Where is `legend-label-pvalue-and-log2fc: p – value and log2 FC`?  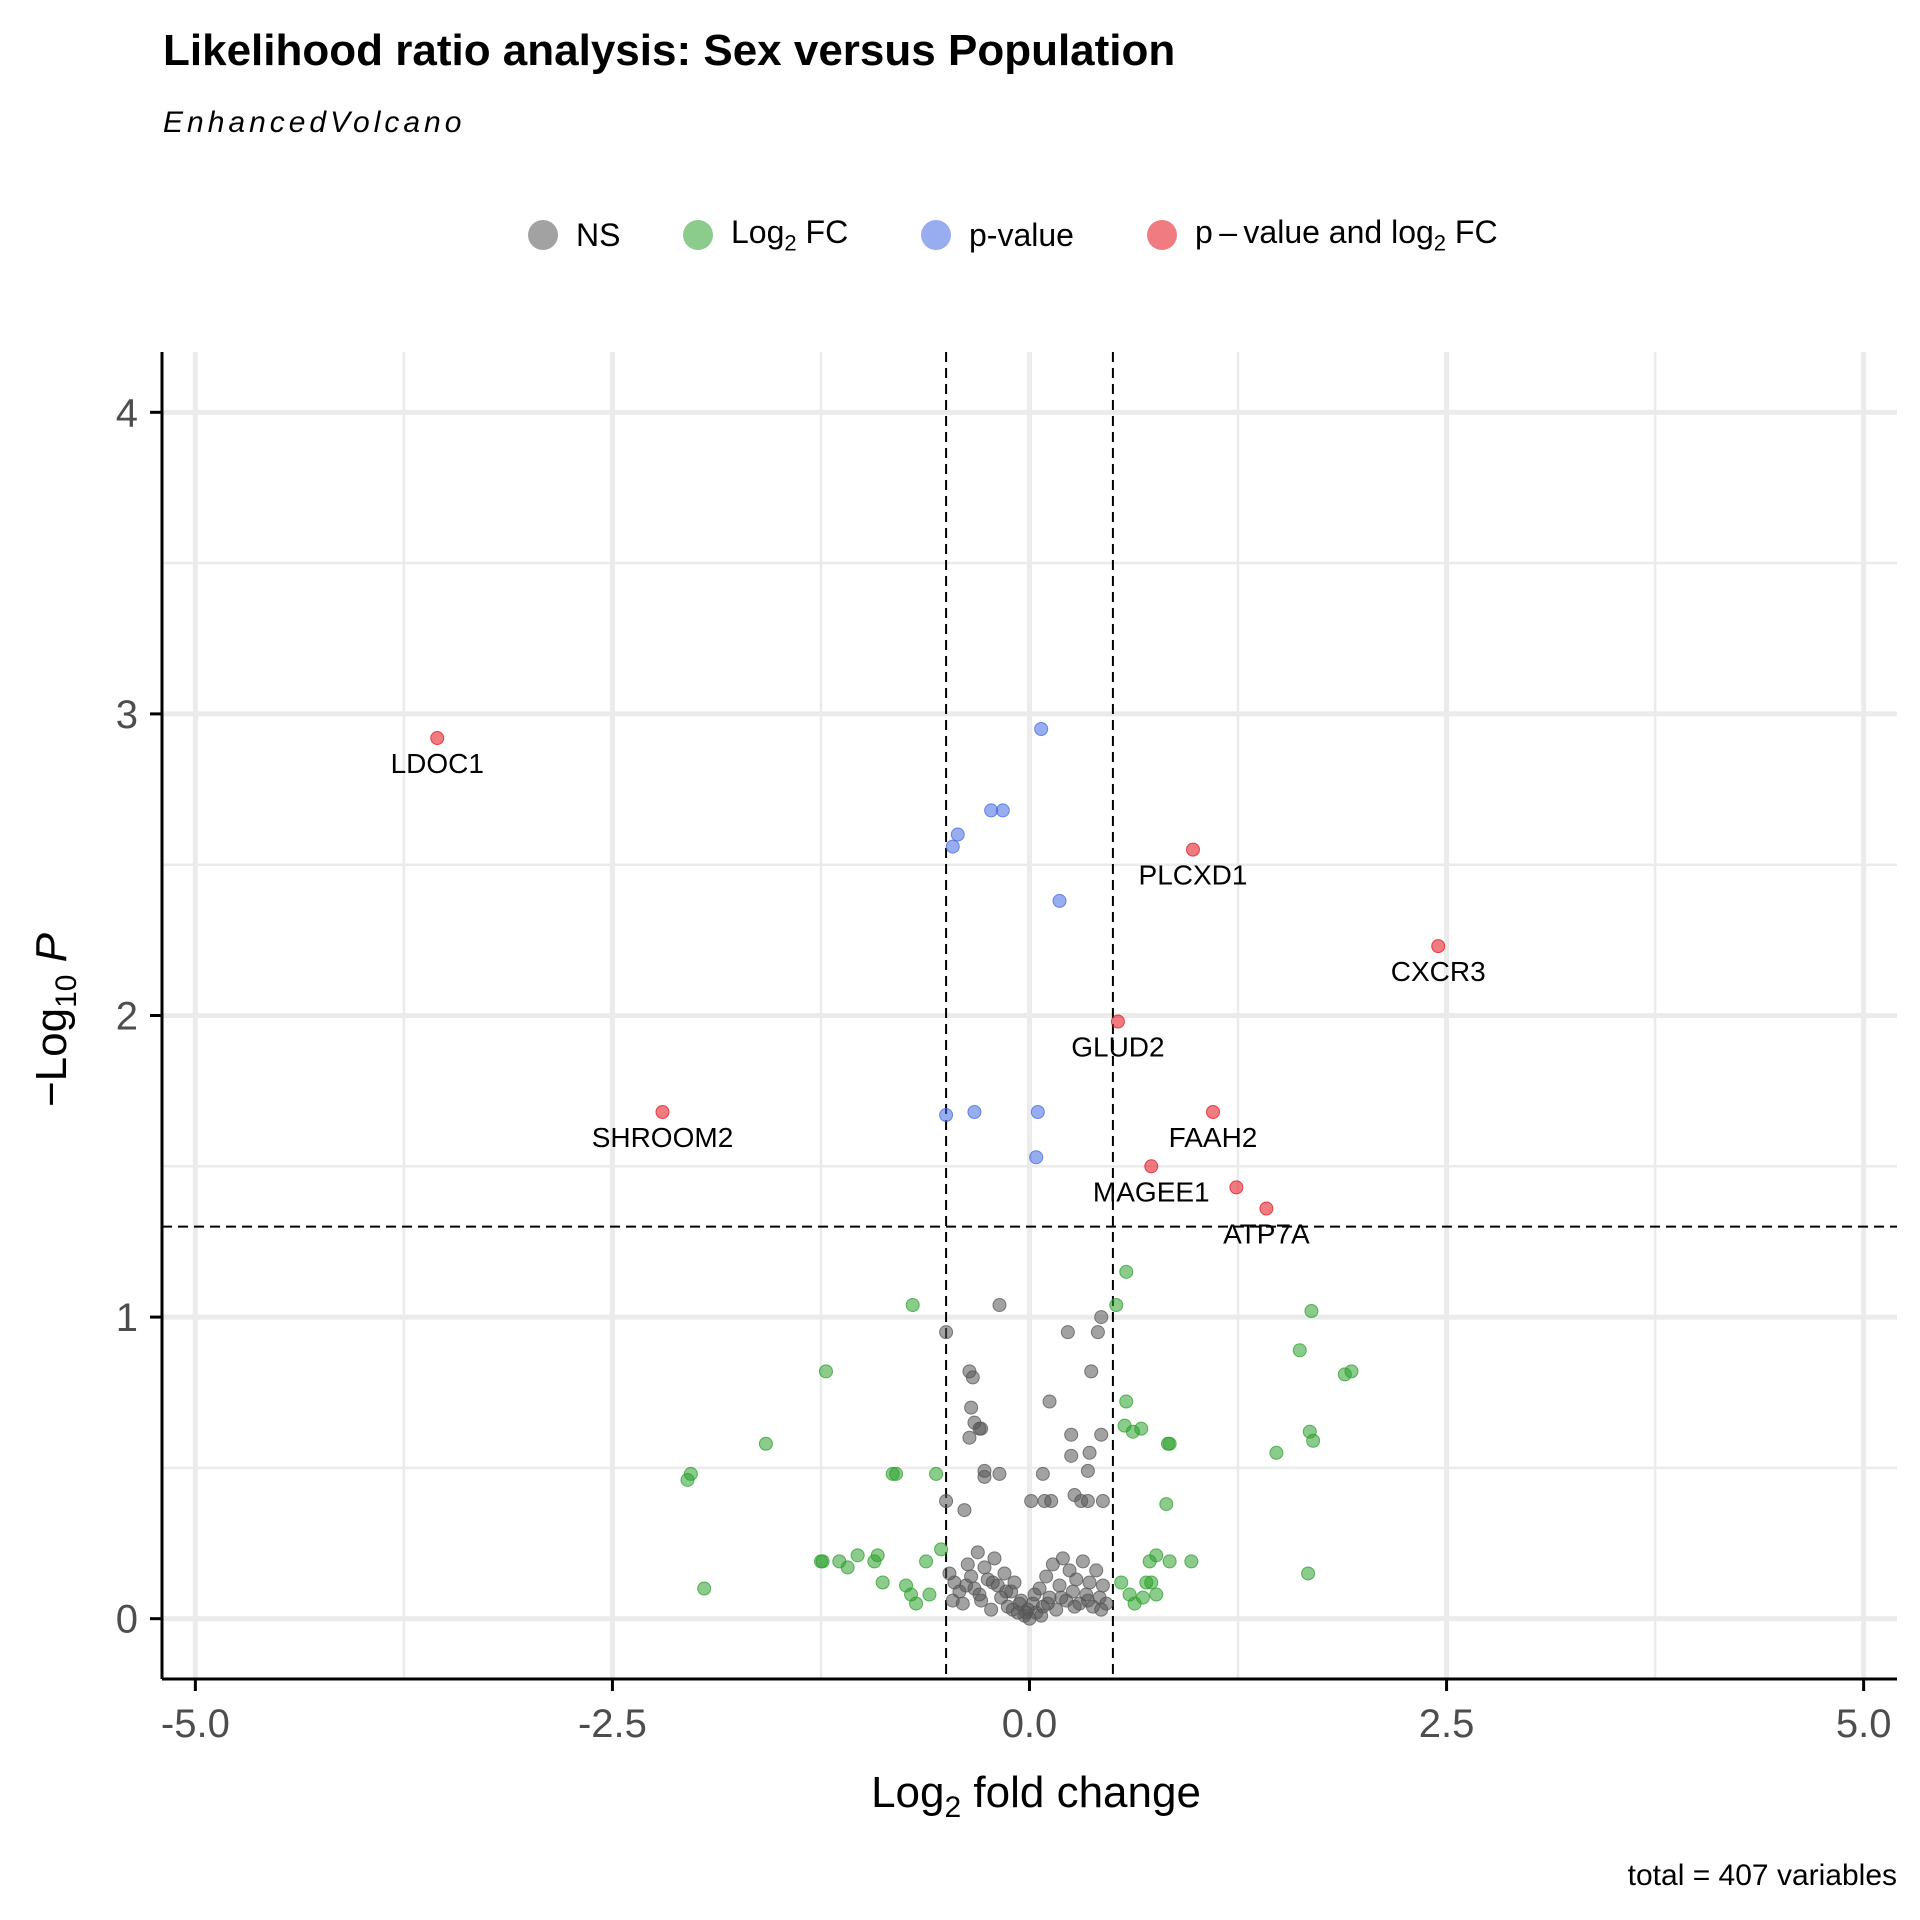
legend-label-pvalue-and-log2fc: p – value and log2 FC is located at coordinates (1346, 234).